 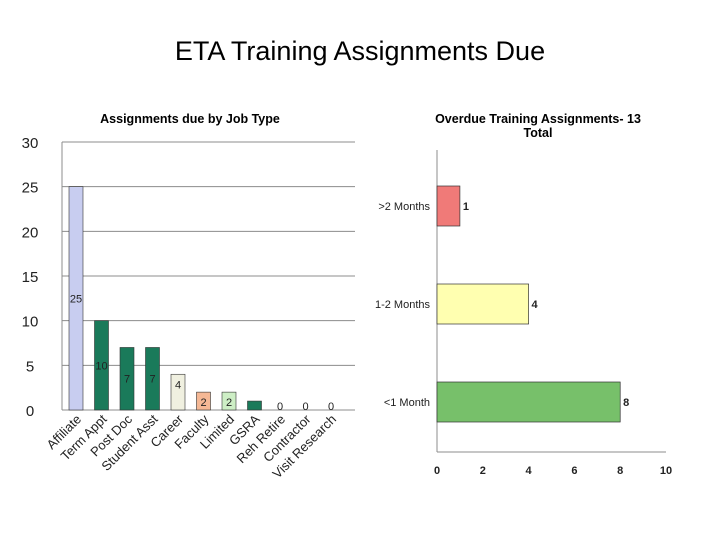 What do you see at coordinates (404, 207) in the screenshot?
I see `y-category-label: >2 Months` at bounding box center [404, 207].